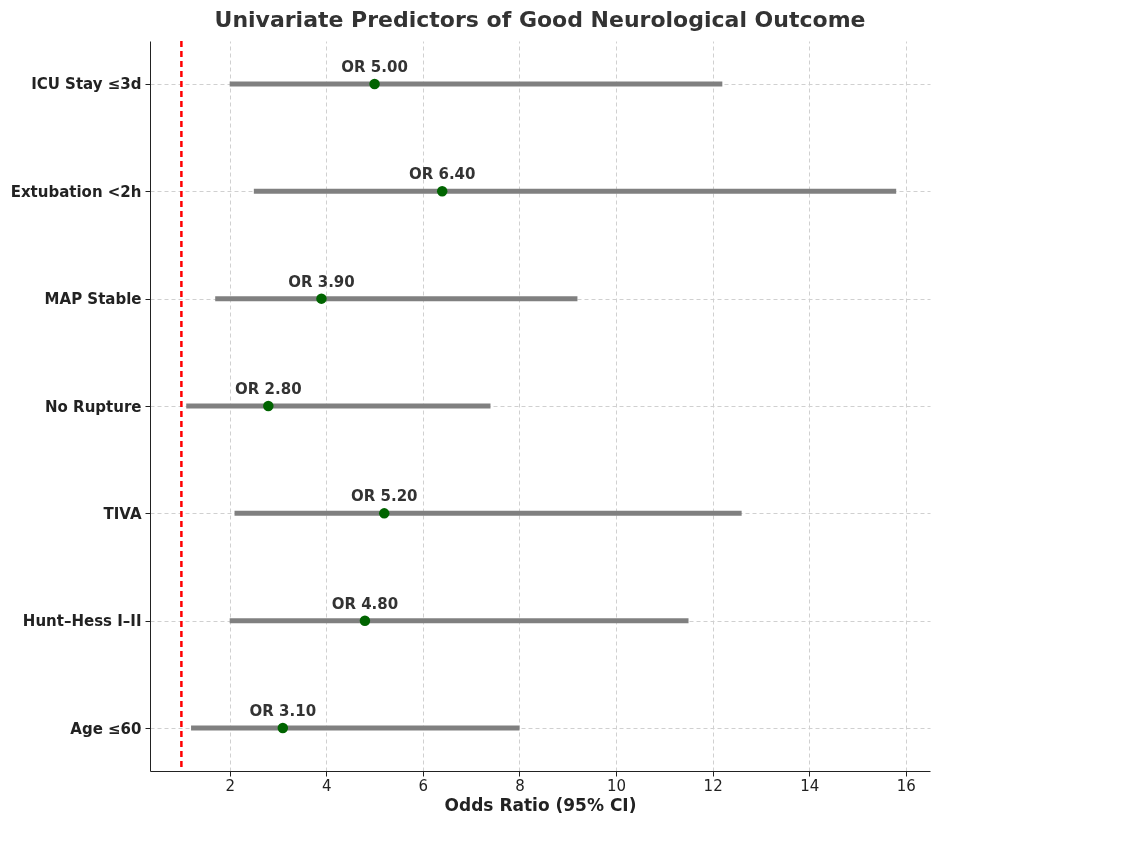 The image size is (1137, 856). Describe the element at coordinates (321, 281) in the screenshot. I see `data-label: OR 3.90` at that location.